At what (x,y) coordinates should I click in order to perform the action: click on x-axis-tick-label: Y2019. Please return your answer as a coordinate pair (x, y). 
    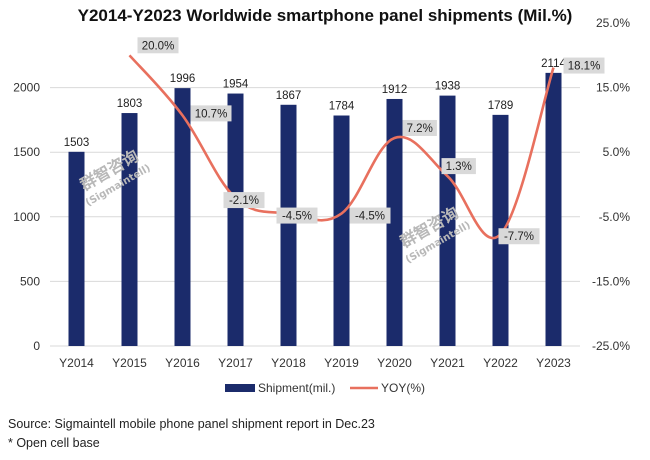
    Looking at the image, I should click on (341, 363).